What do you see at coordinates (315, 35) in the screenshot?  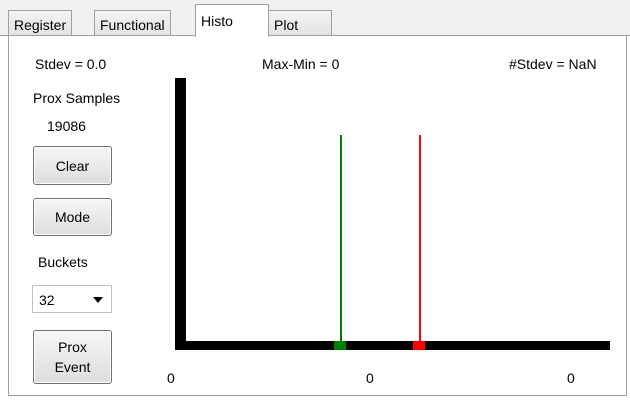 I see `tab-strip-divider` at bounding box center [315, 35].